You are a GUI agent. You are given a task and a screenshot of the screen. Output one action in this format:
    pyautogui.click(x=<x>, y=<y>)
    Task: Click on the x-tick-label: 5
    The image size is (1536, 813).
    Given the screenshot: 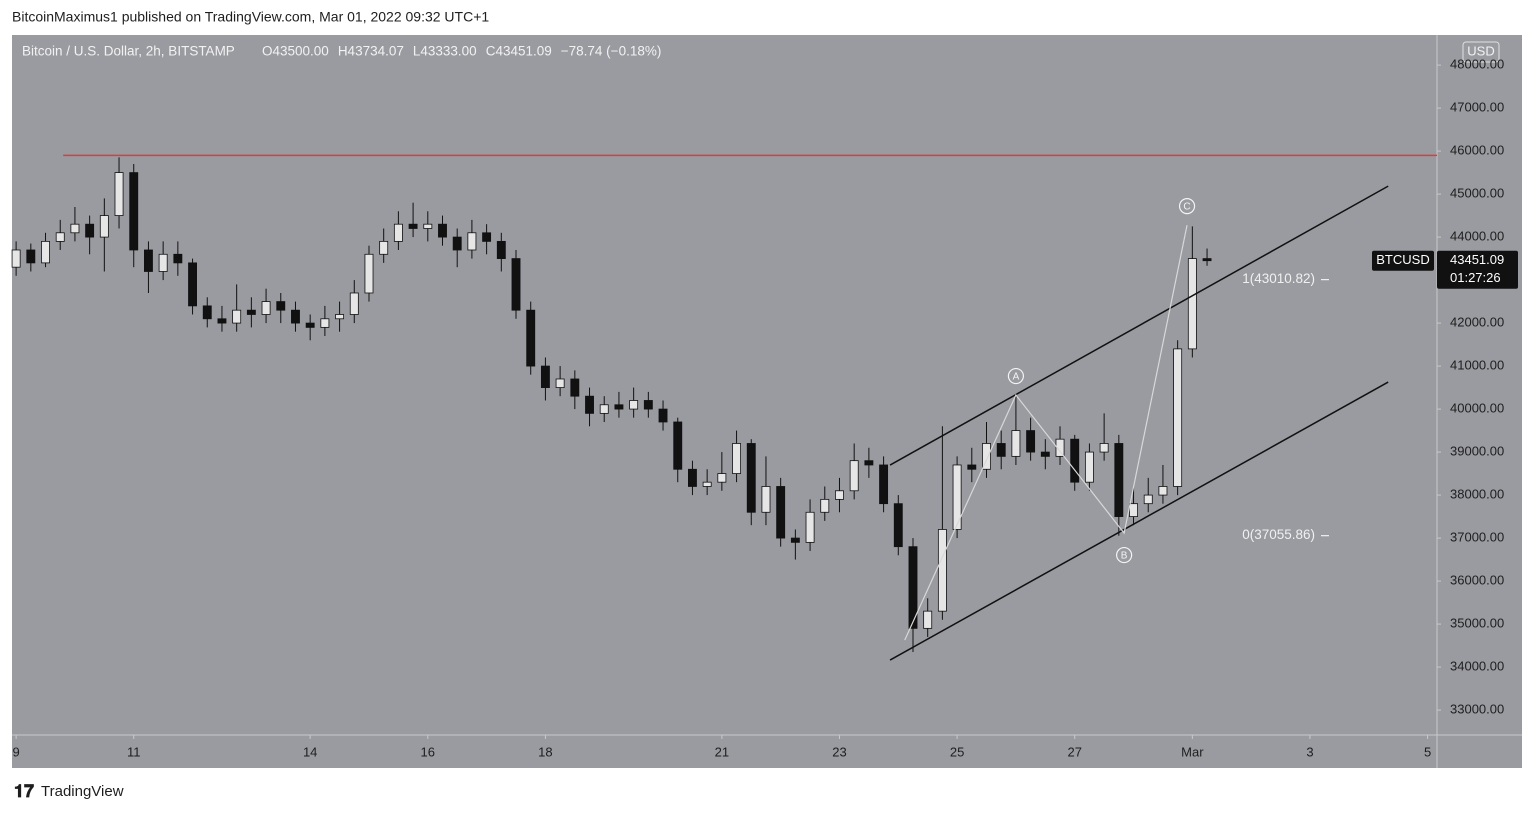 What is the action you would take?
    pyautogui.click(x=1427, y=751)
    